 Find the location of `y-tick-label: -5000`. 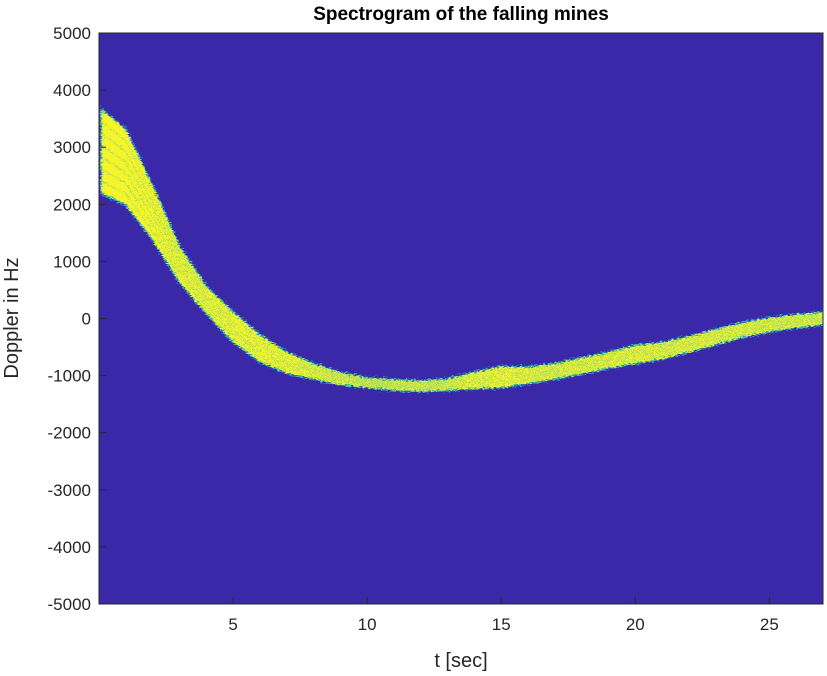

y-tick-label: -5000 is located at coordinates (69, 604).